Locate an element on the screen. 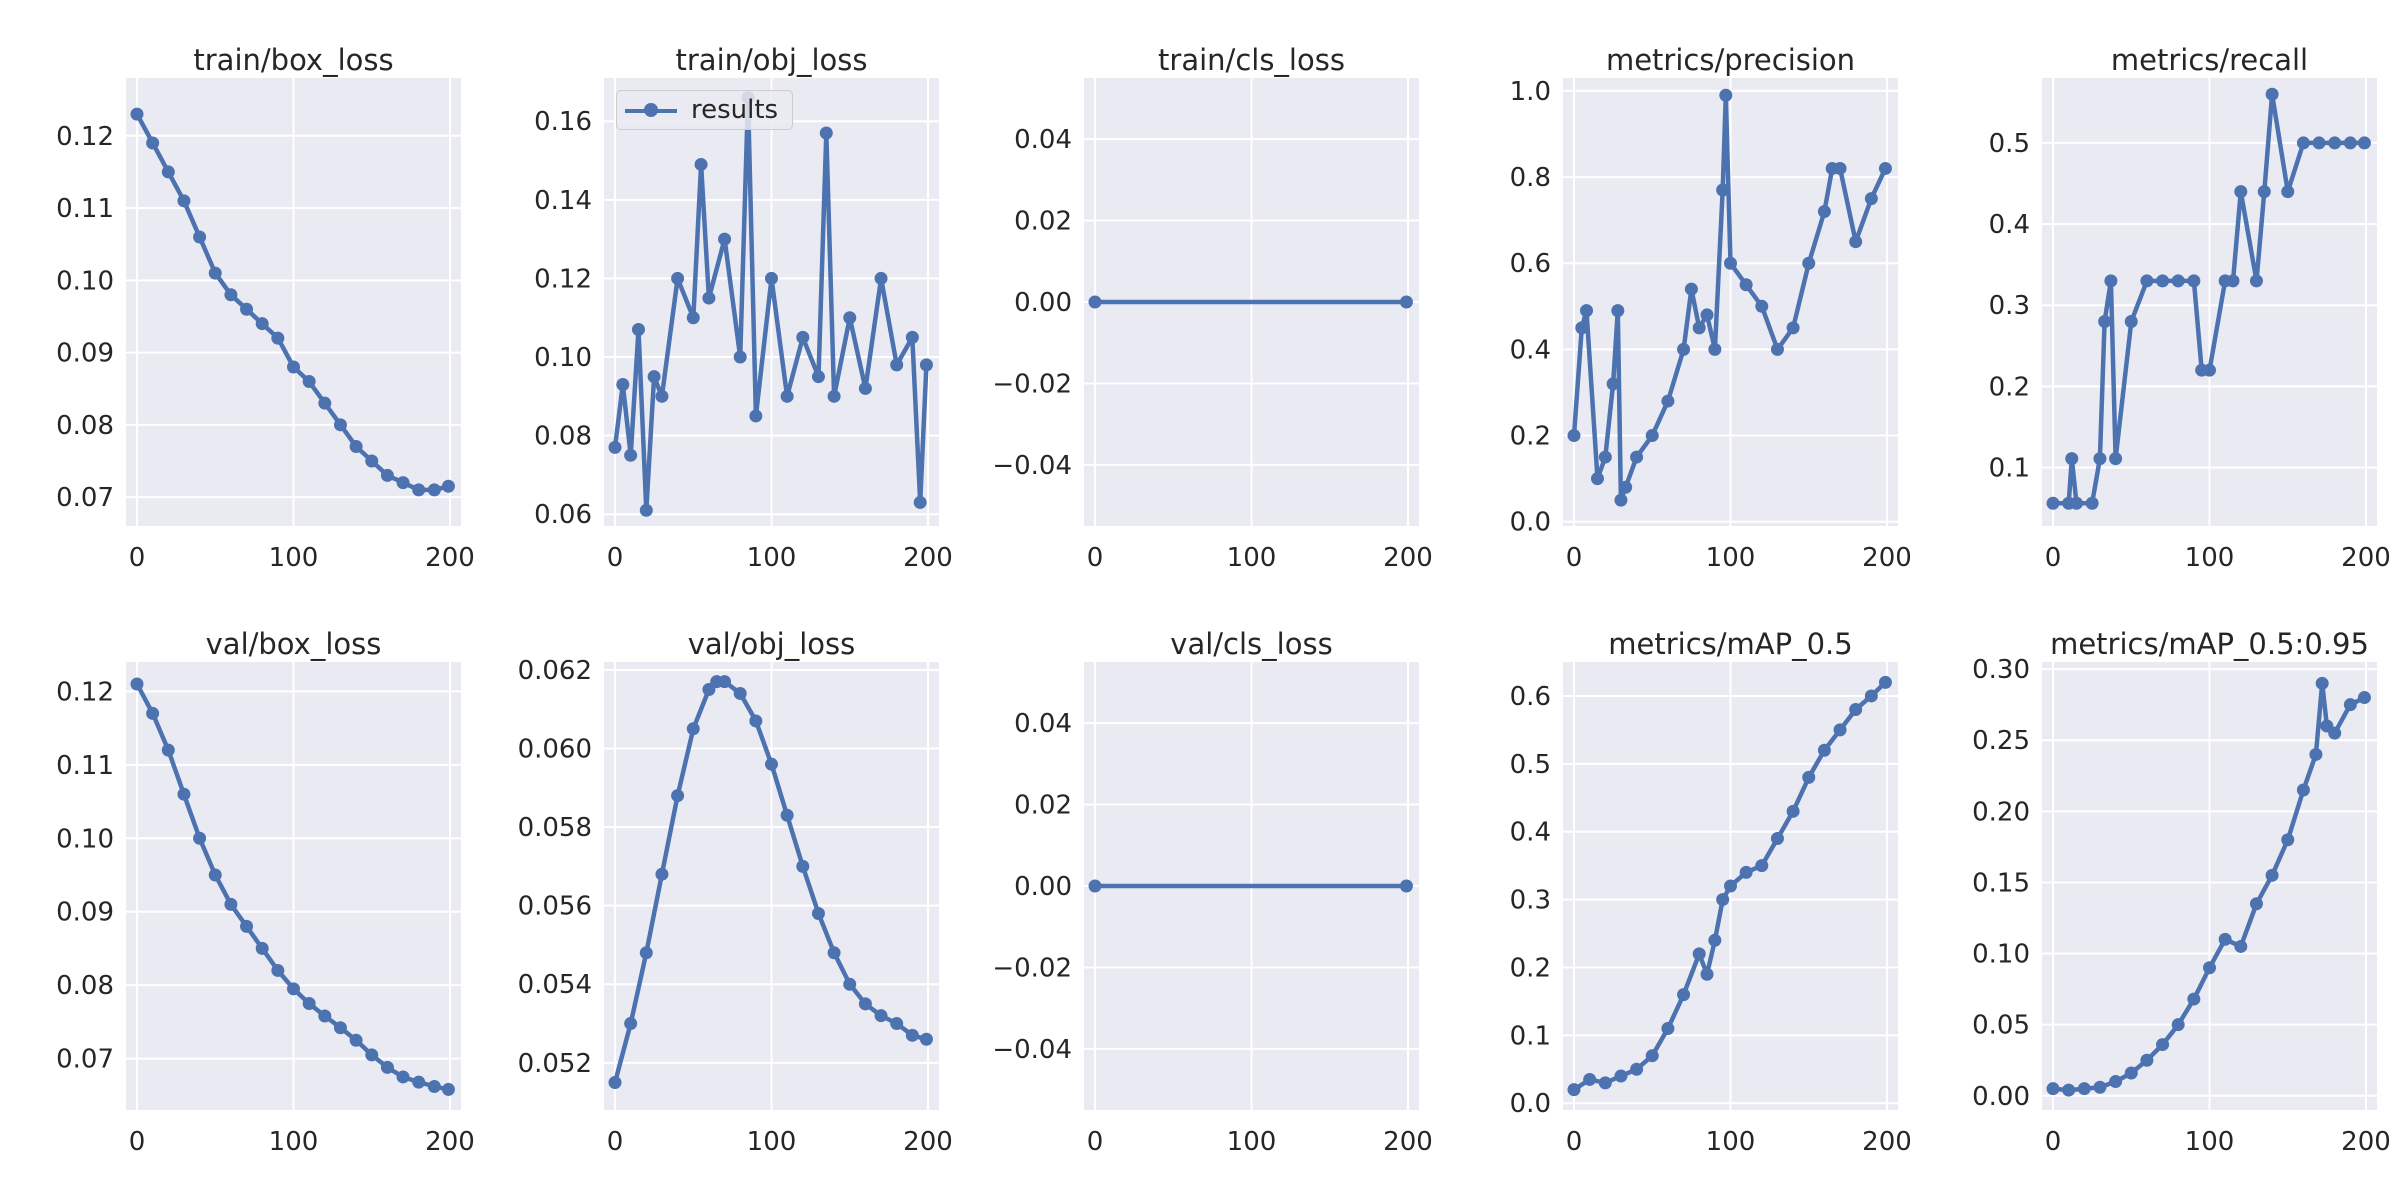 This screenshot has height=1200, width=2400. y-tick-label: 0.09 is located at coordinates (85, 913).